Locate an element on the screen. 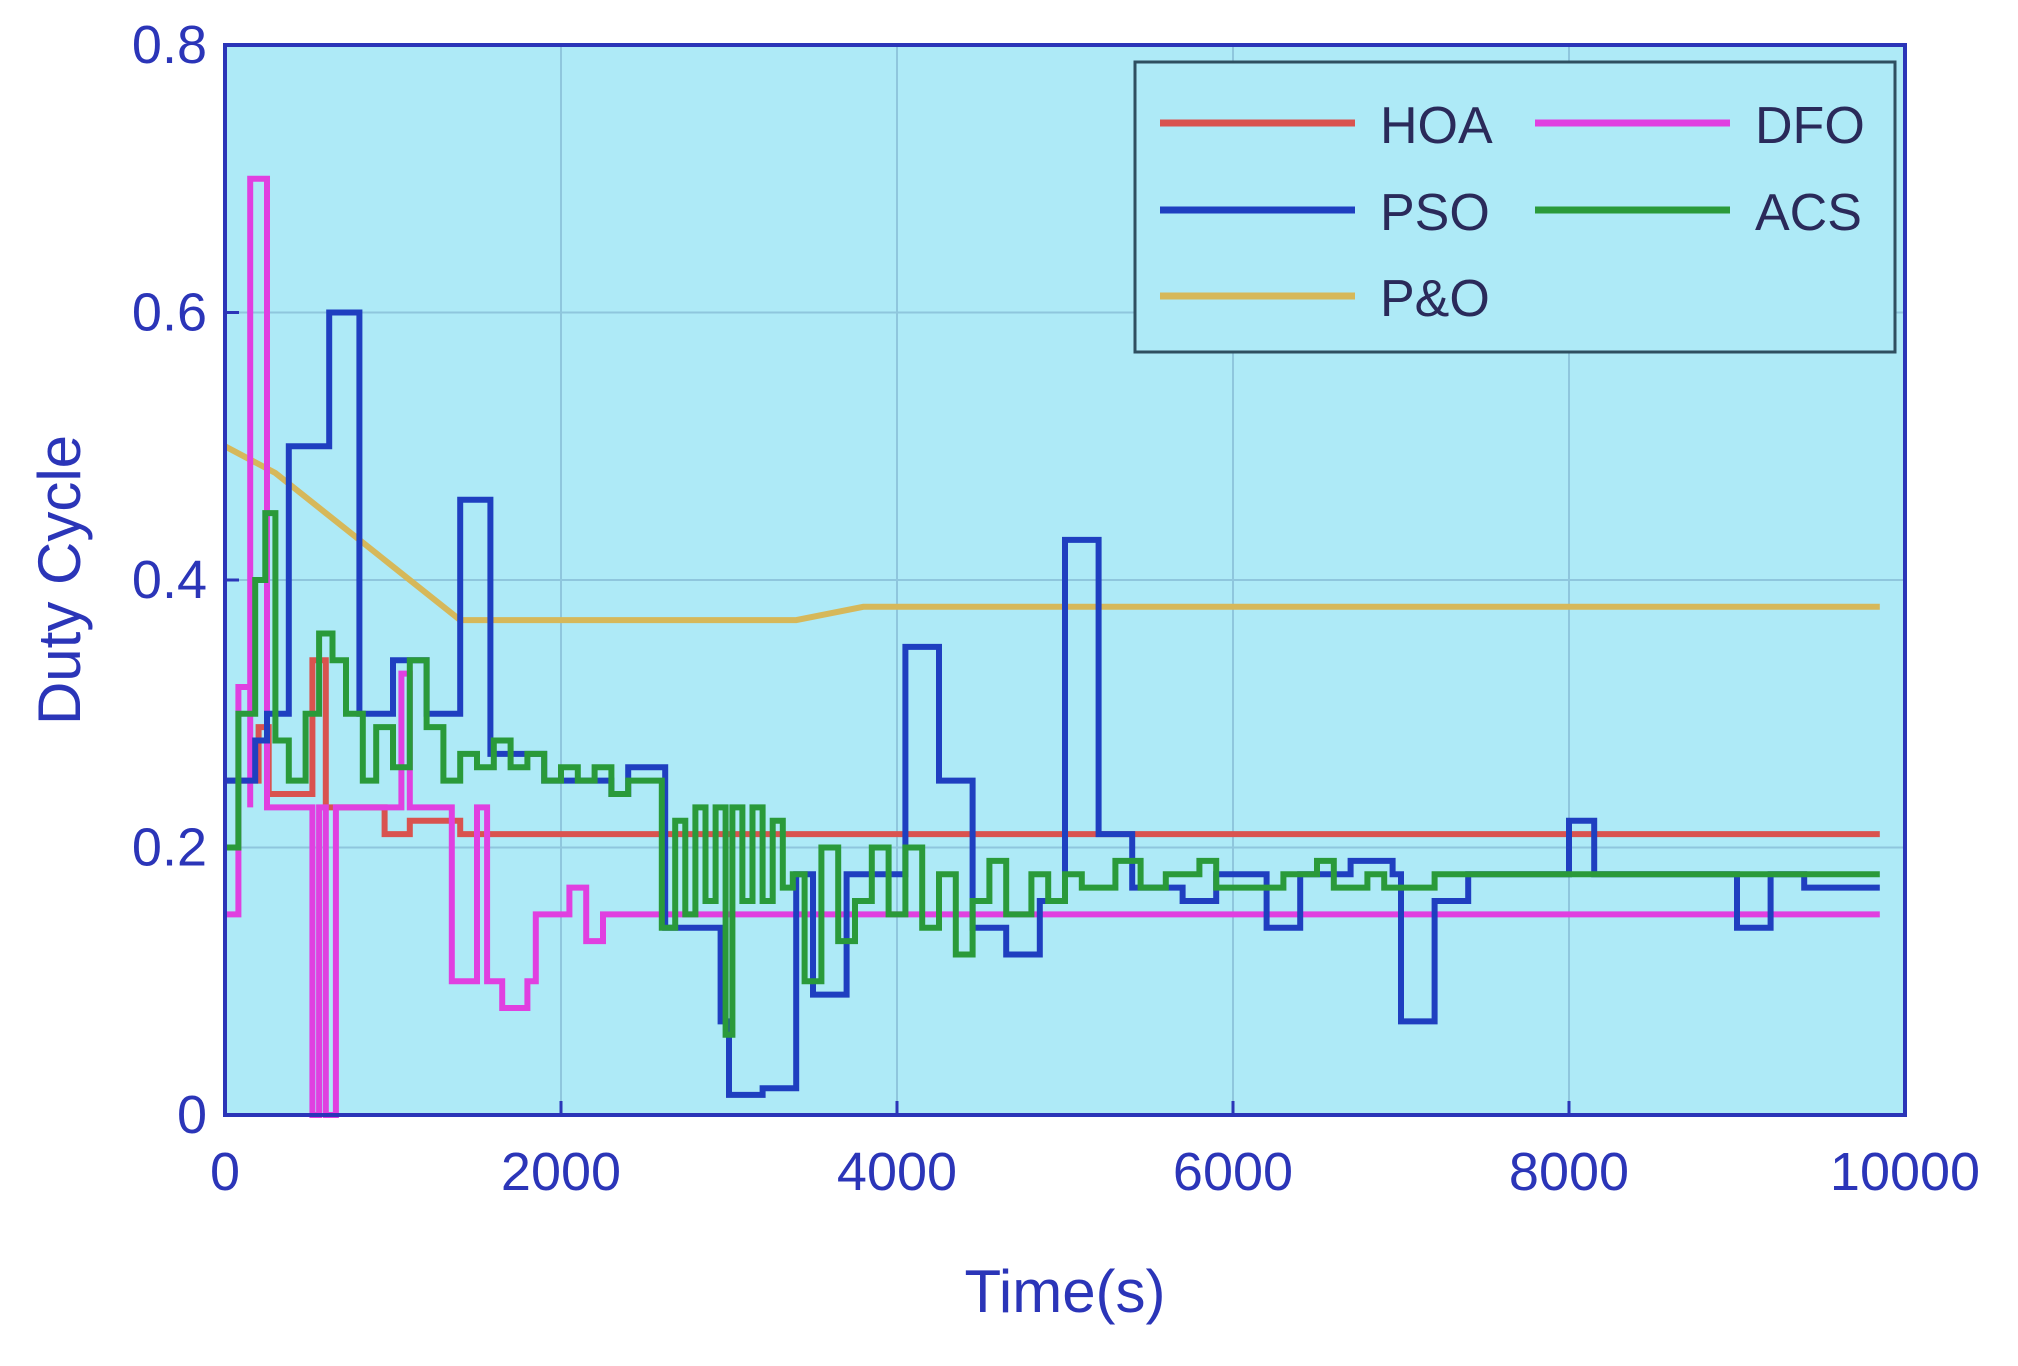 The height and width of the screenshot is (1366, 2018). x-tick-label: 4000 is located at coordinates (897, 1172).